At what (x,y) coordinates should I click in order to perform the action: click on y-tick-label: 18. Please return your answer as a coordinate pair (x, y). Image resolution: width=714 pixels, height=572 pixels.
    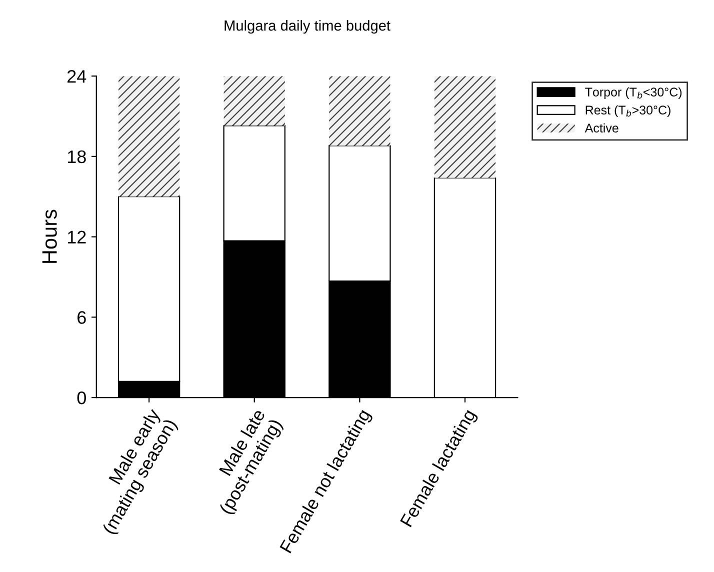
    Looking at the image, I should click on (77, 157).